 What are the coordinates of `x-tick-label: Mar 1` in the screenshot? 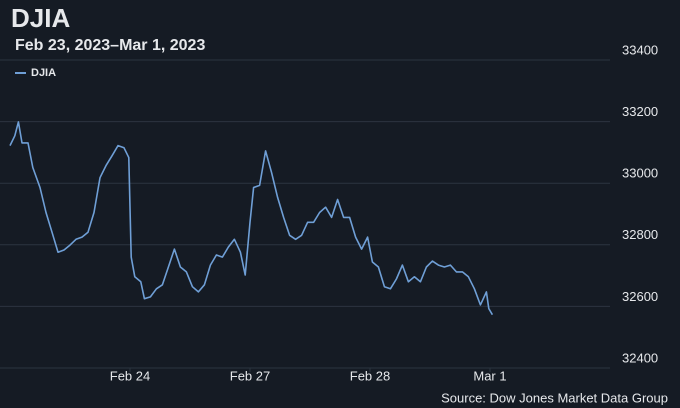 It's located at (489, 375).